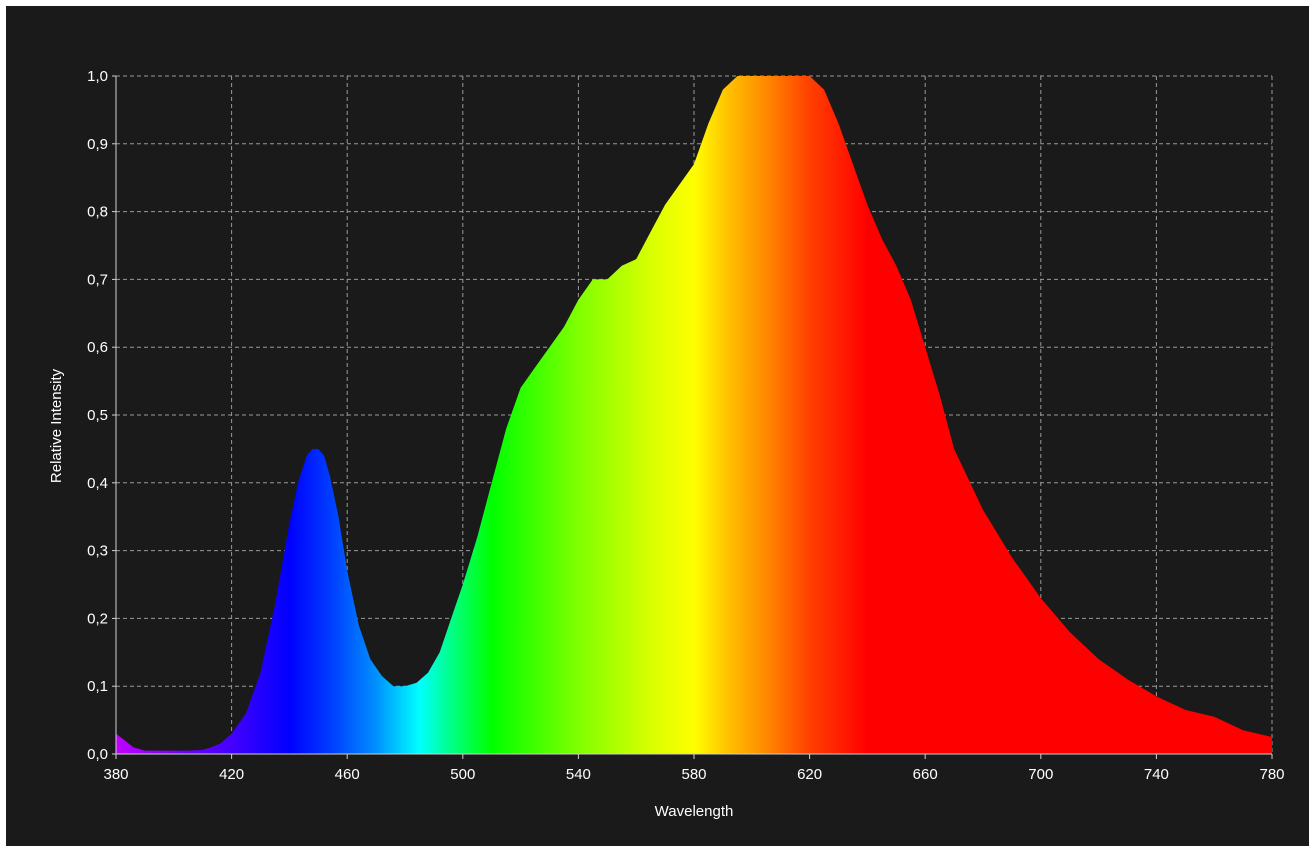 The height and width of the screenshot is (852, 1315). Describe the element at coordinates (97, 754) in the screenshot. I see `y-tick-label: 0,0` at that location.